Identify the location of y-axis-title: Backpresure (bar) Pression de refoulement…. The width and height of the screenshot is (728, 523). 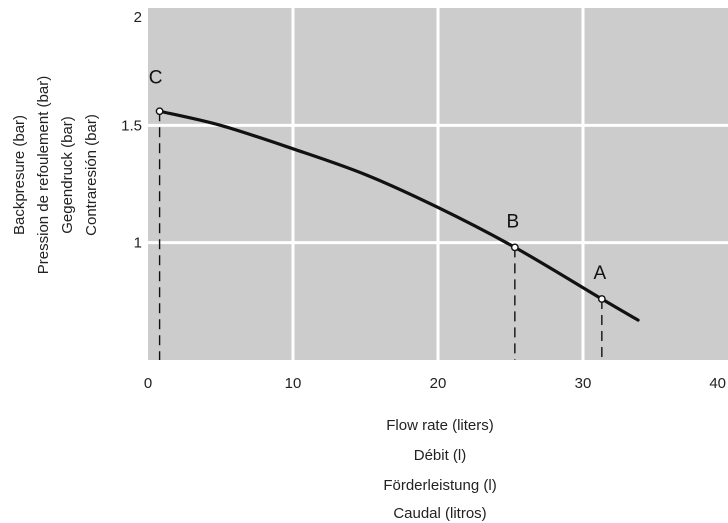
(55, 175).